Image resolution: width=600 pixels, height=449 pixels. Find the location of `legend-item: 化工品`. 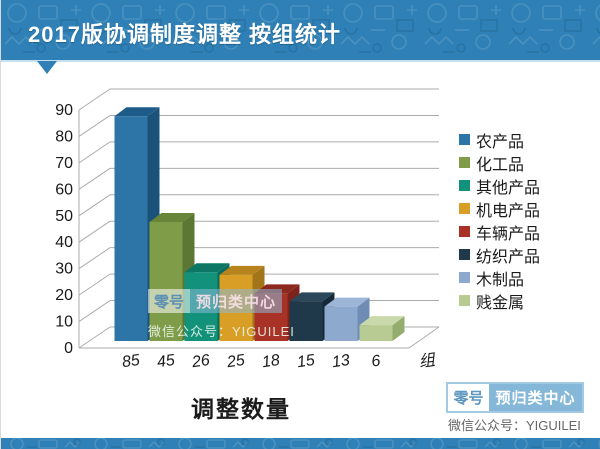

legend-item: 化工品 is located at coordinates (499, 162).